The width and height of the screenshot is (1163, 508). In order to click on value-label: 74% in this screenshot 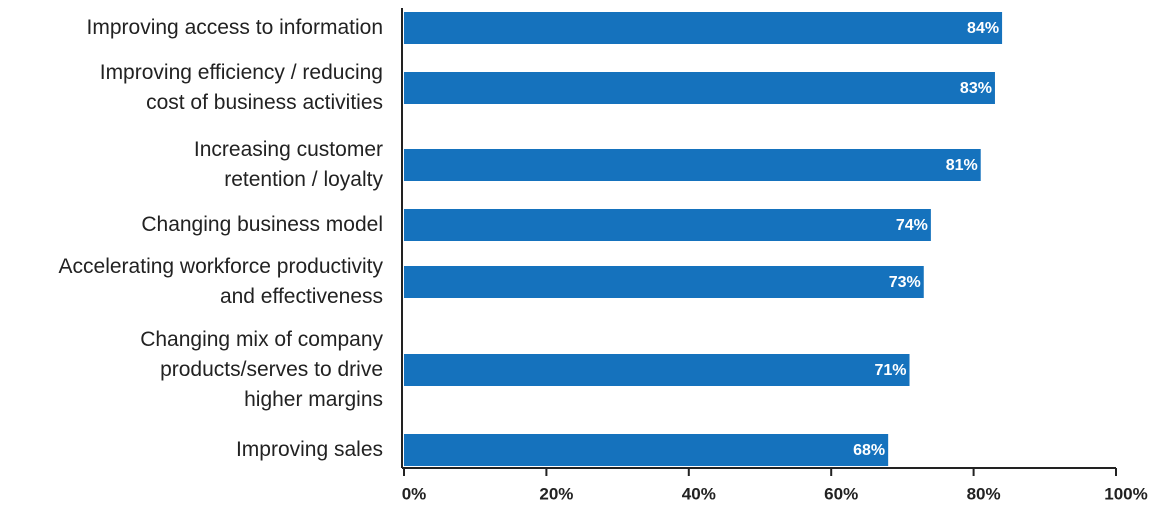, I will do `click(912, 225)`.